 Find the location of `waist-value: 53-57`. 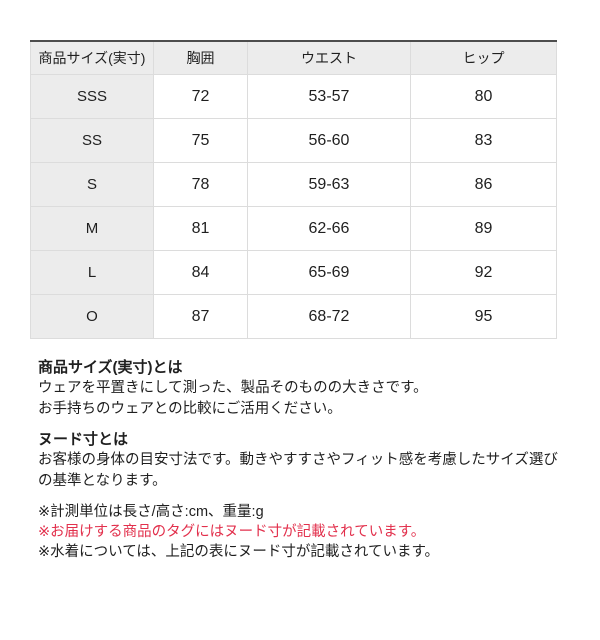

waist-value: 53-57 is located at coordinates (329, 96).